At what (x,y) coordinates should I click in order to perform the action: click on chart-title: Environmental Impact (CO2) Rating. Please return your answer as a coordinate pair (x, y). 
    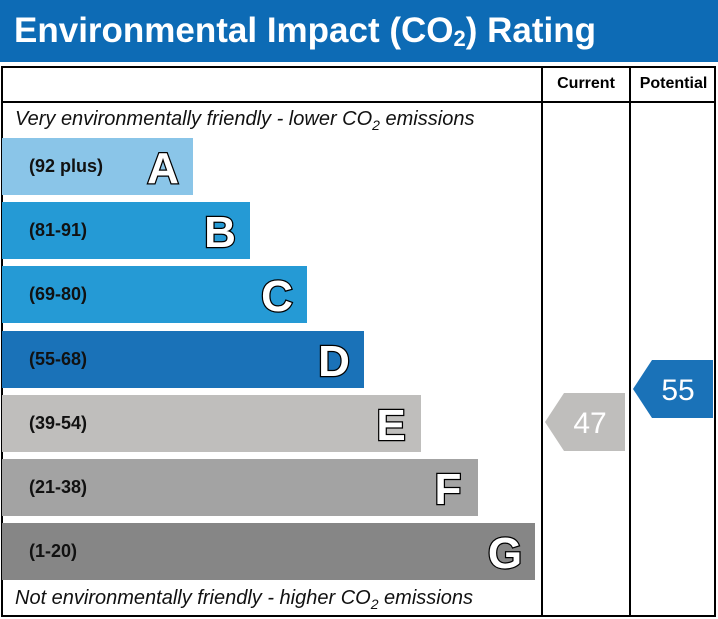
    Looking at the image, I should click on (359, 31).